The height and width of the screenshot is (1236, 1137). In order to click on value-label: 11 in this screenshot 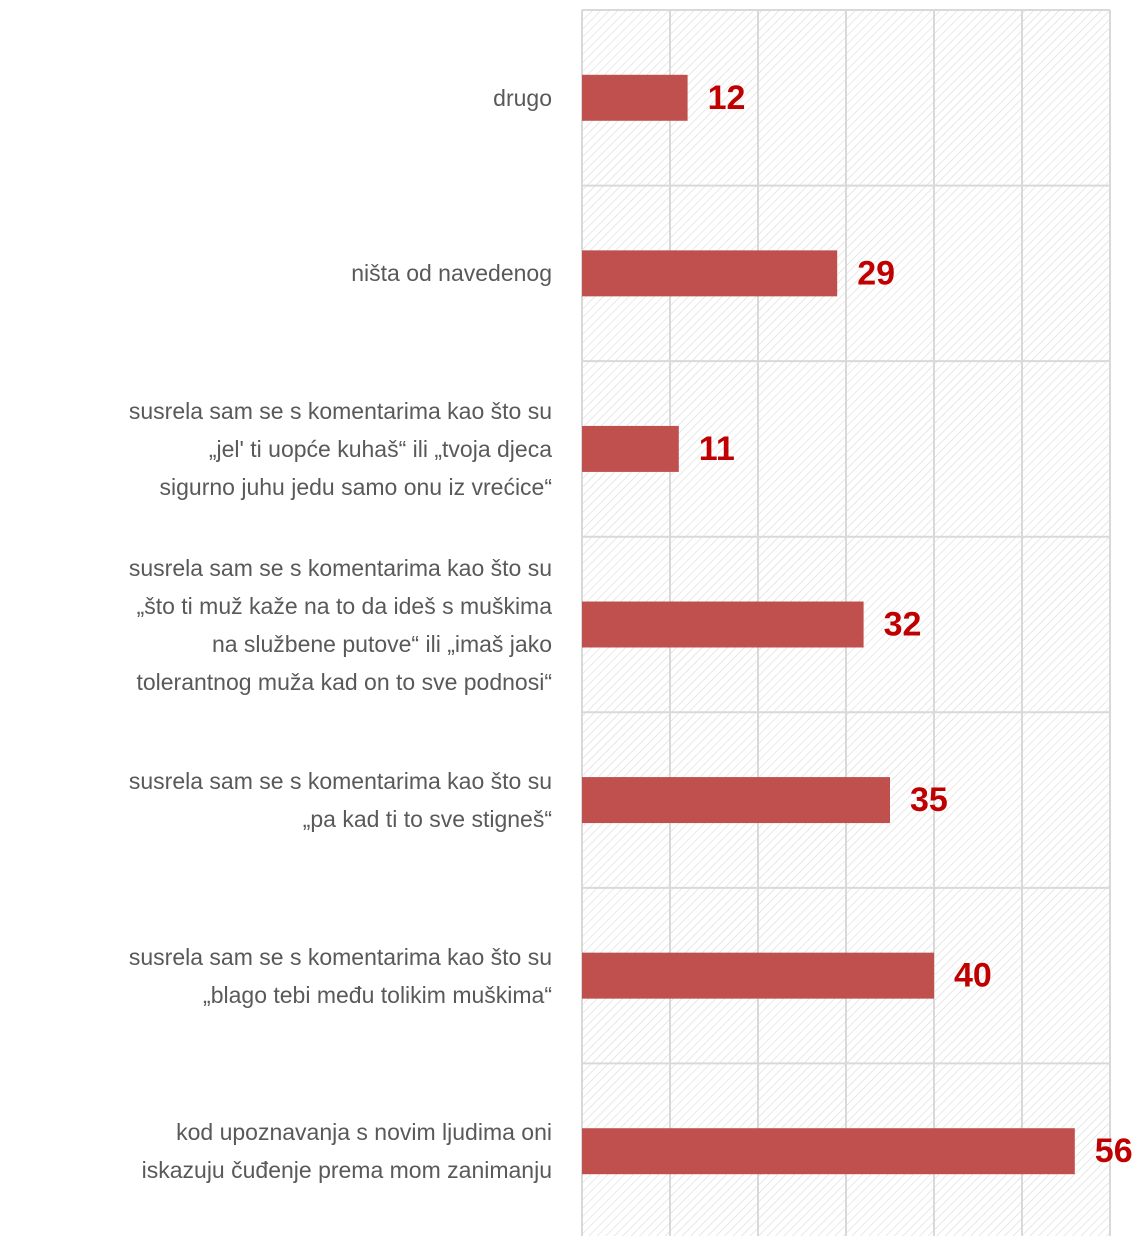, I will do `click(717, 449)`.